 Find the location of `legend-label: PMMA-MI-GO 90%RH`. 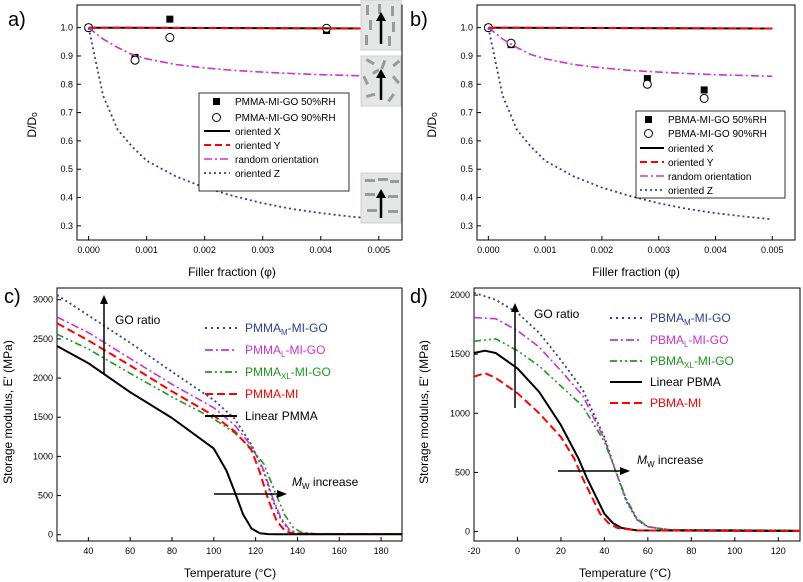

legend-label: PMMA-MI-GO 90%RH is located at coordinates (285, 118).